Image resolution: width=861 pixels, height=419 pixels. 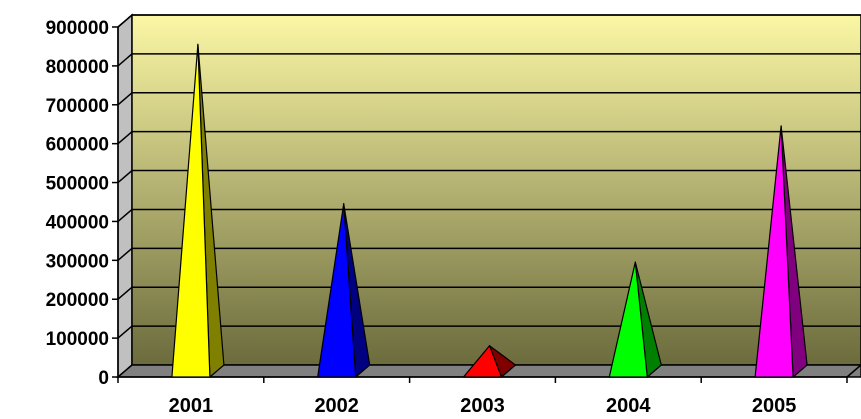 I want to click on y-tick-label: 200000, so click(x=77, y=300).